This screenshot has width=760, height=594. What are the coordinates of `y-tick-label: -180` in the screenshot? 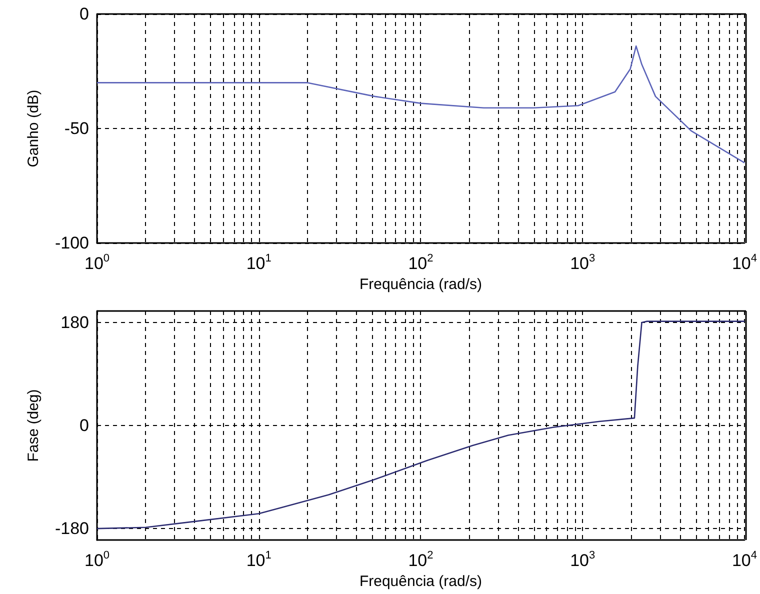 It's located at (71, 528).